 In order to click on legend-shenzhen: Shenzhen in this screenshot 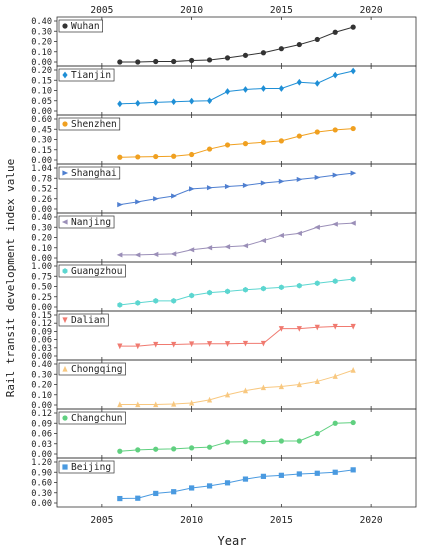, I will do `click(89, 124)`.